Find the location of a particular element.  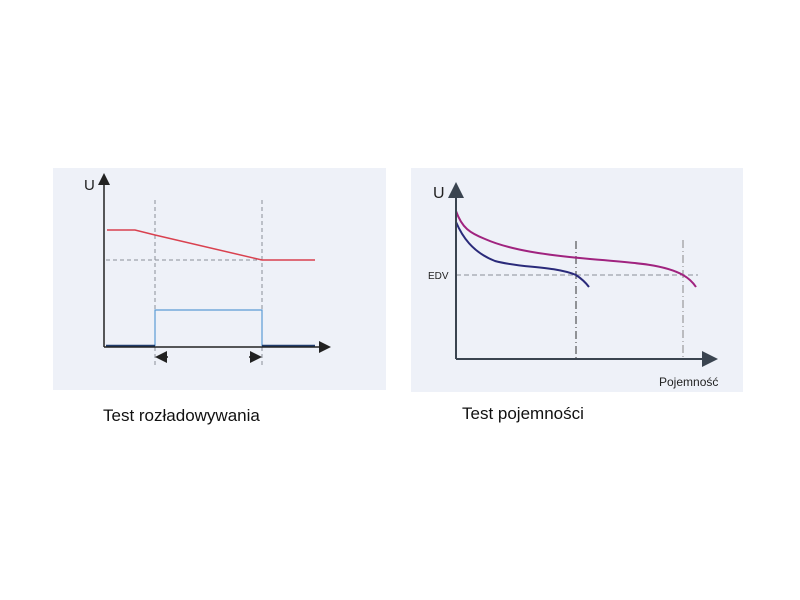

right-diagram: U EDV Pojemność is located at coordinates (573, 285).